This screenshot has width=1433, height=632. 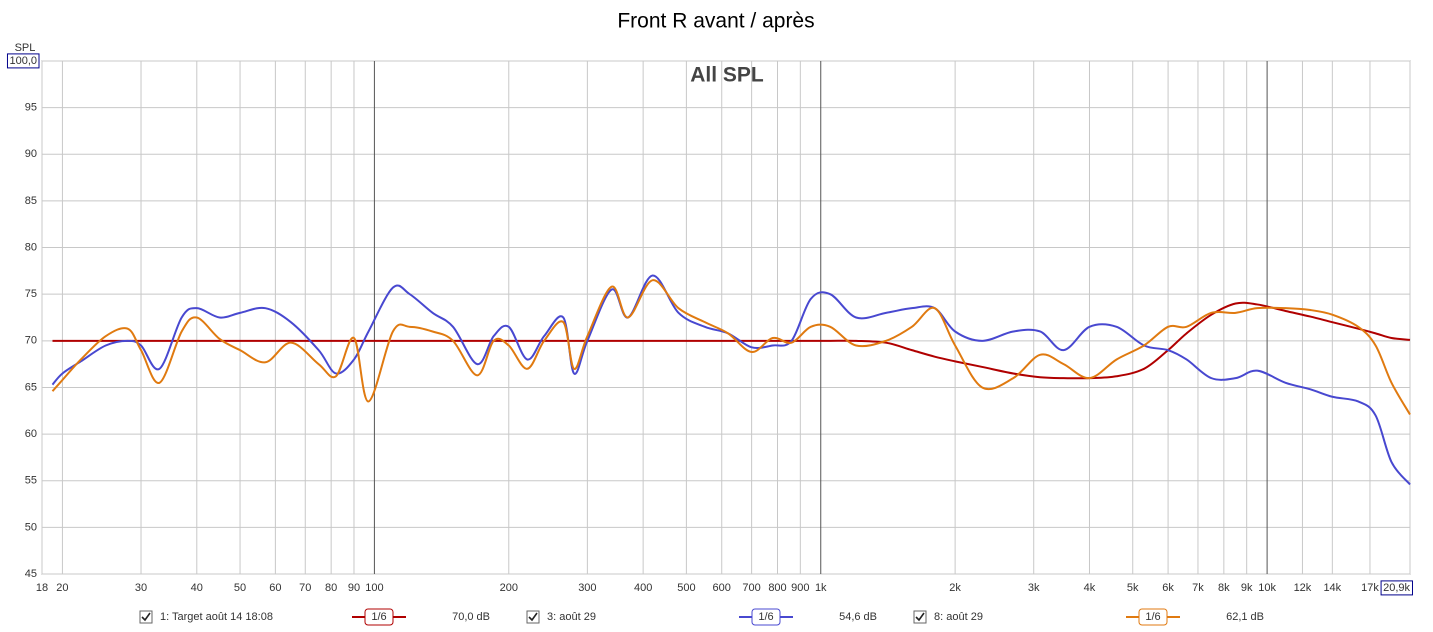 I want to click on x-tick-label: 10k, so click(x=1267, y=588).